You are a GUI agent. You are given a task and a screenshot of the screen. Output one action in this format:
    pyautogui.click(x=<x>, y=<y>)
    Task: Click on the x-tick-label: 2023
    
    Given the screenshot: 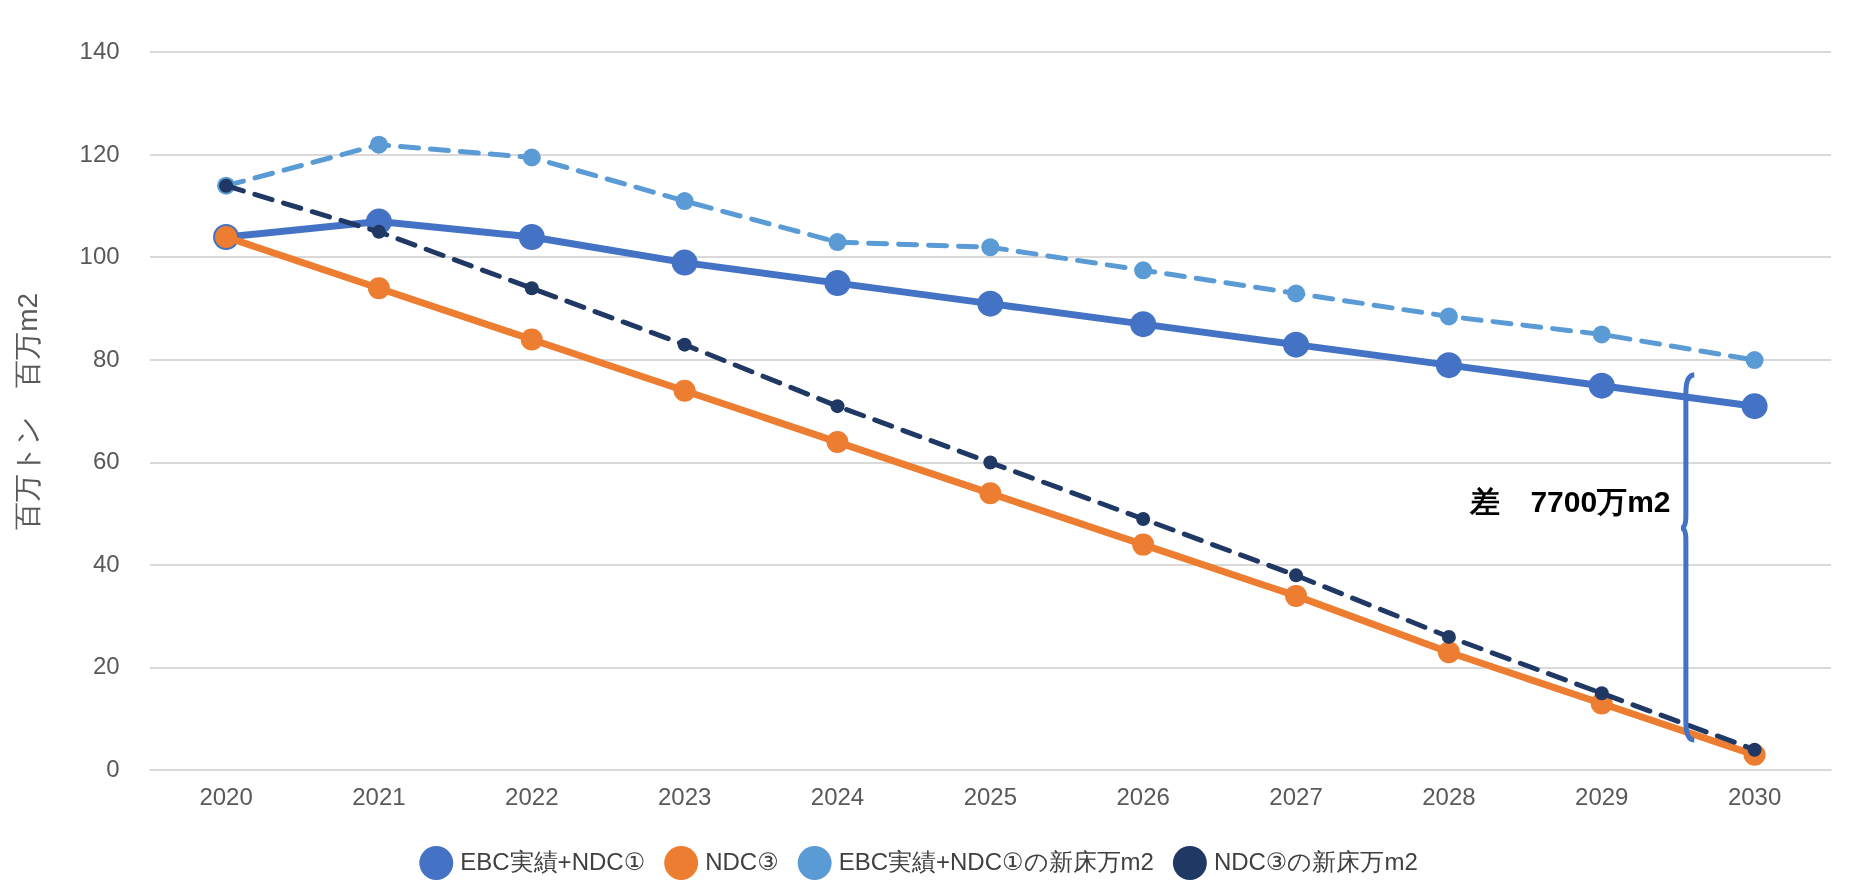 What is the action you would take?
    pyautogui.click(x=684, y=797)
    